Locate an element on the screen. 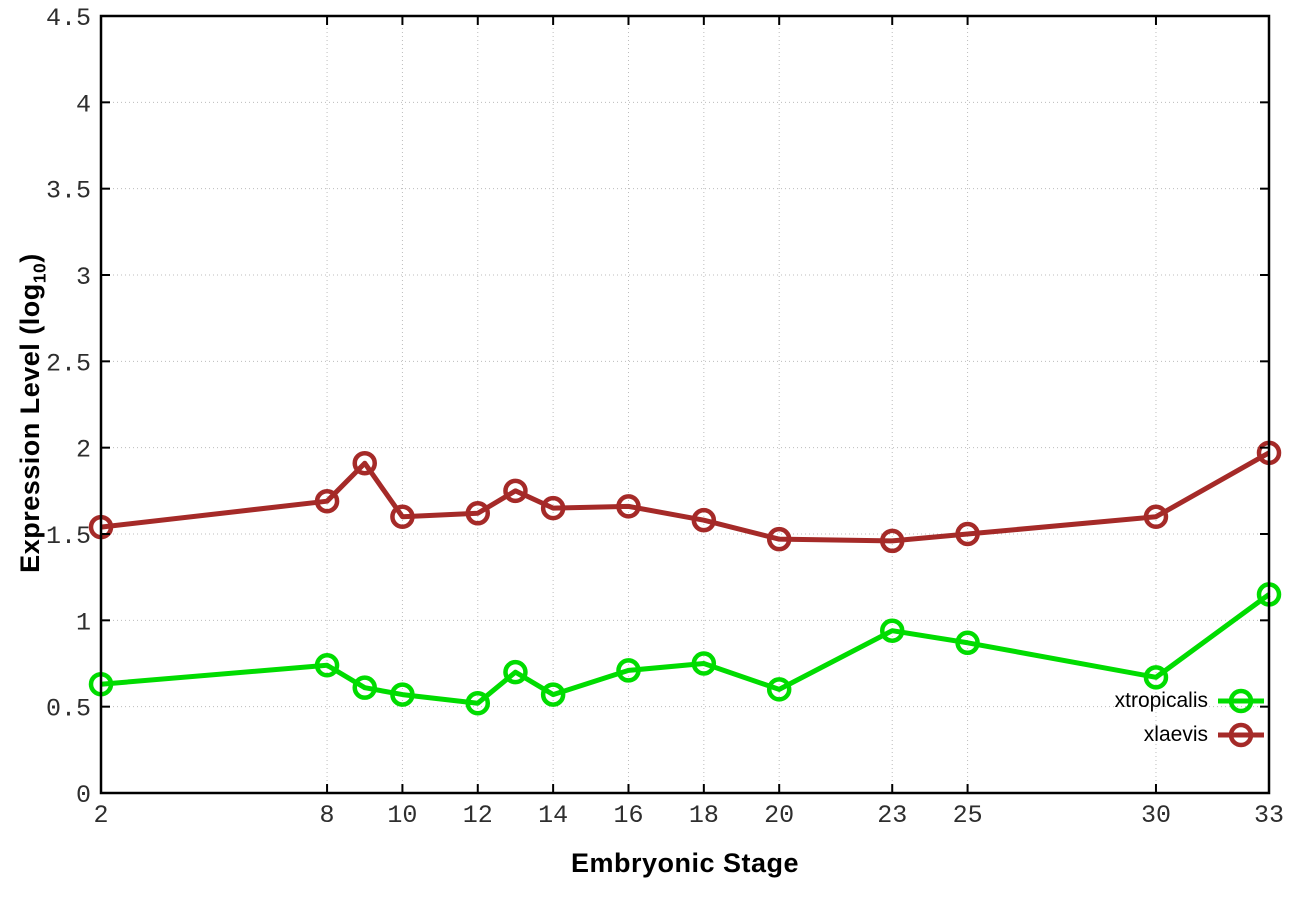 The image size is (1296, 907). y-tick-label: 3.5 is located at coordinates (68, 191).